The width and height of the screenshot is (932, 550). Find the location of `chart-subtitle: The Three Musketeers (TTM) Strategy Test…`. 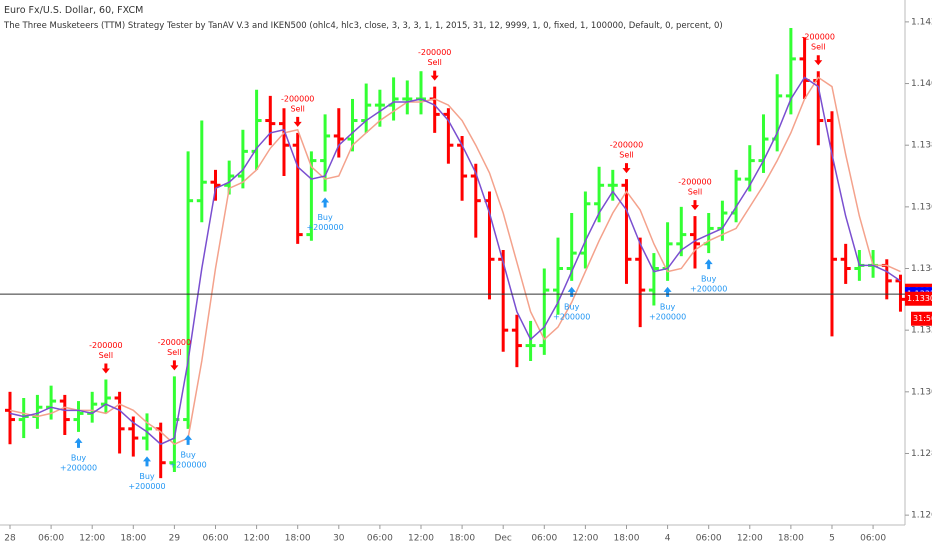

chart-subtitle: The Three Musketeers (TTM) Strategy Test… is located at coordinates (363, 26).